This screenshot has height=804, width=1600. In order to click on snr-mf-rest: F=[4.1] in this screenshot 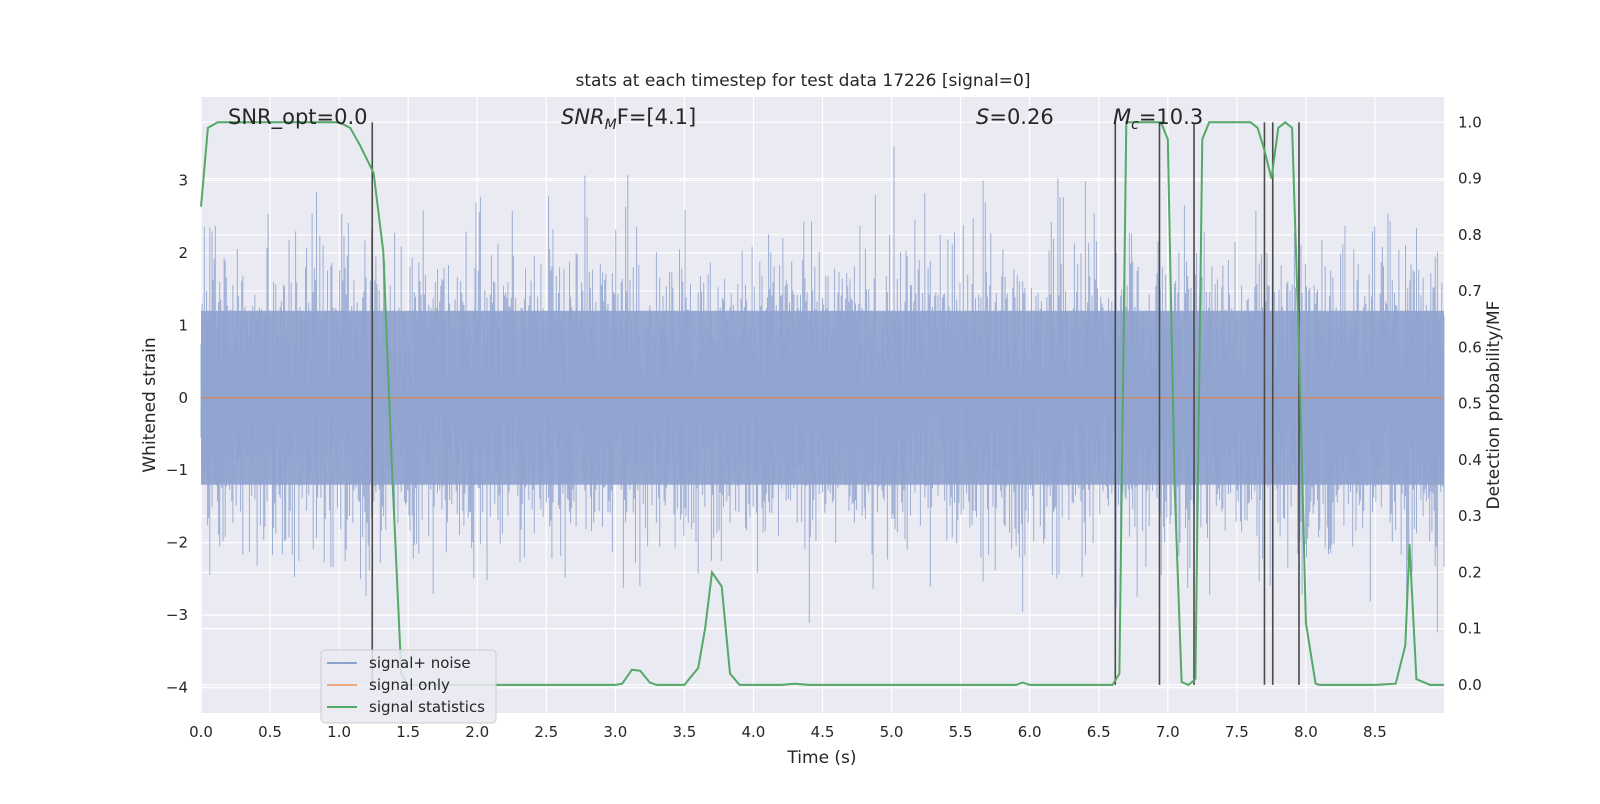, I will do `click(656, 117)`.